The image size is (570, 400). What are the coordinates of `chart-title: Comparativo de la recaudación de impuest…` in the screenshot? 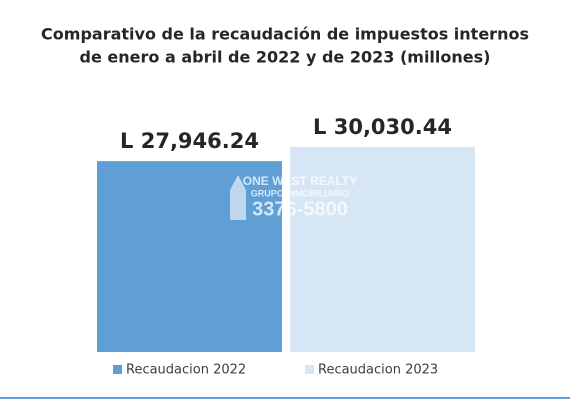 It's located at (285, 34).